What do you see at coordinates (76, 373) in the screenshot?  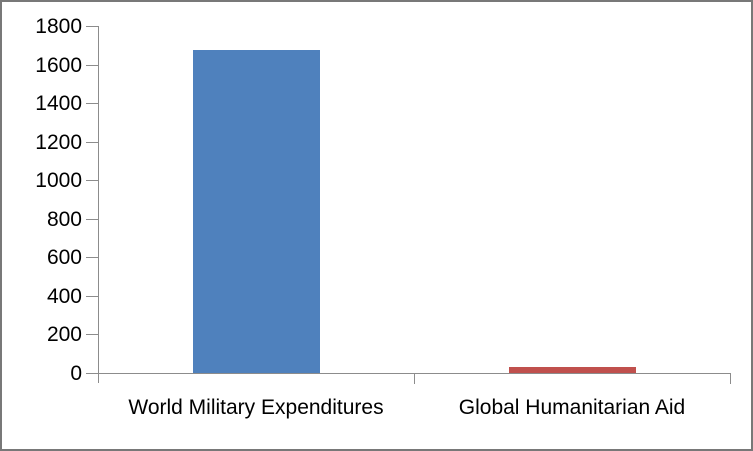 I see `y-axis-tick-label: 0` at bounding box center [76, 373].